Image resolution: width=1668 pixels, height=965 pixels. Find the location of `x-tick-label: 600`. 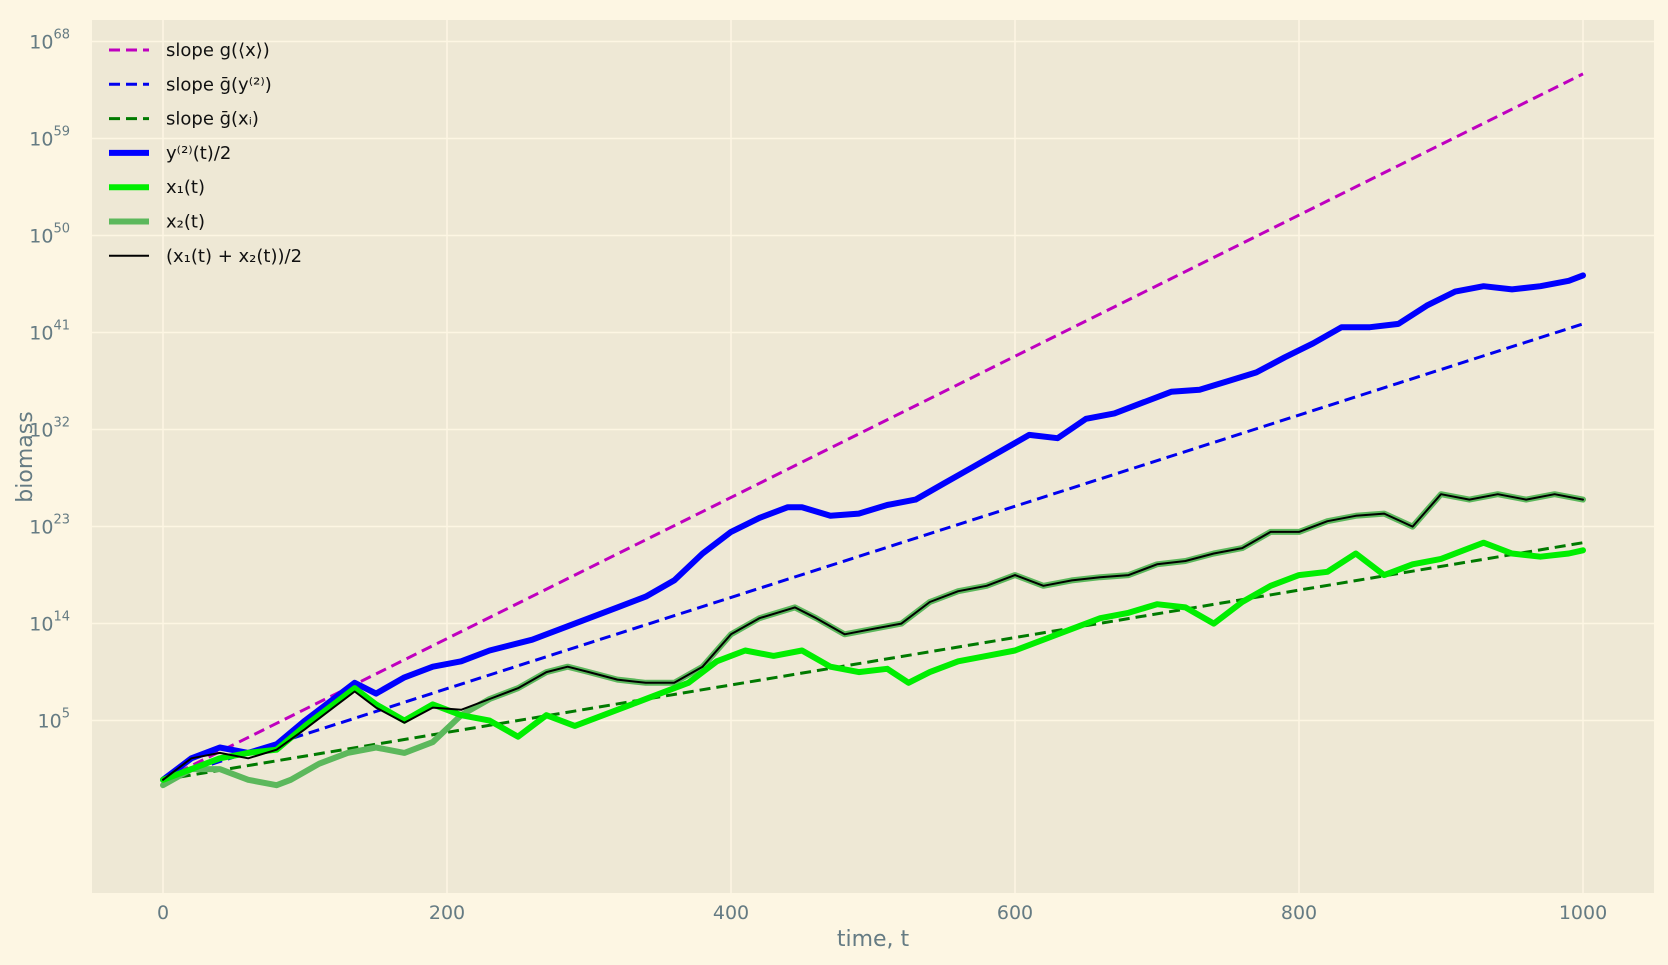

x-tick-label: 600 is located at coordinates (1015, 913).